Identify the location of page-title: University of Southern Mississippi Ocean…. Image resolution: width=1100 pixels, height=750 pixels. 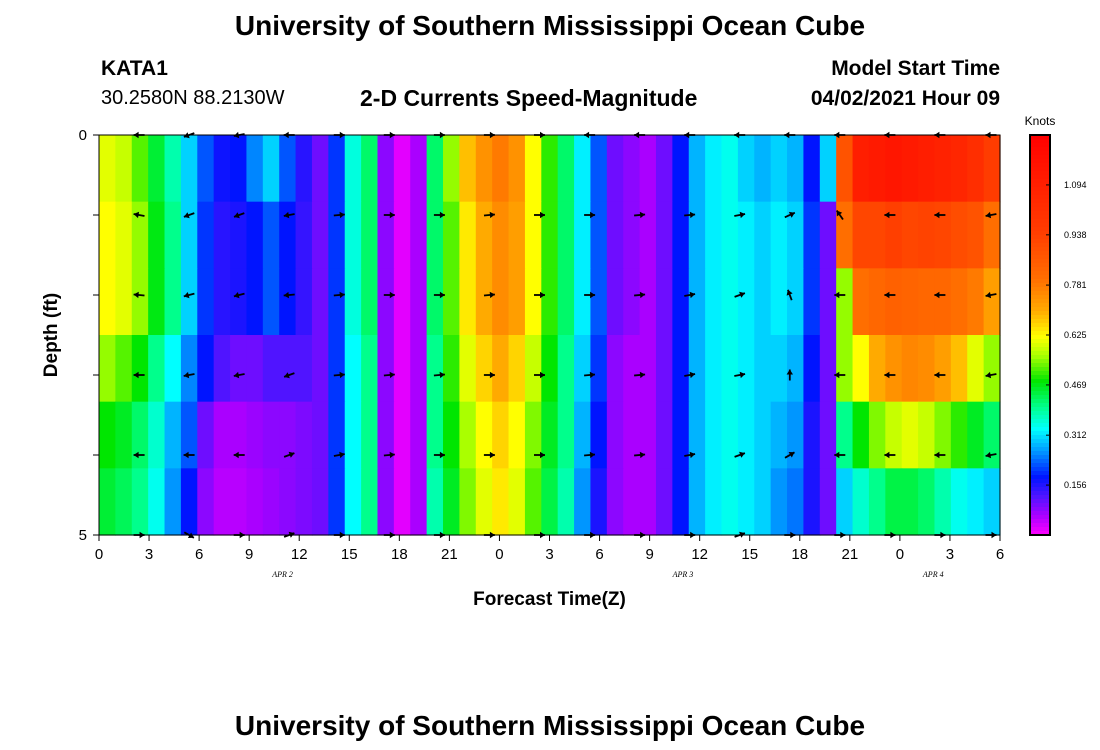
(550, 25).